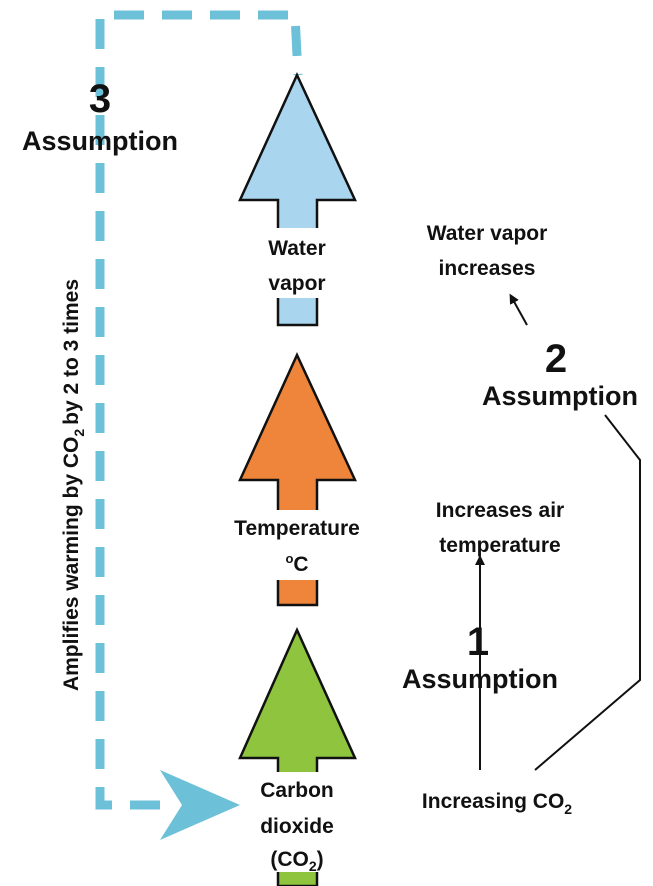 Image resolution: width=653 pixels, height=886 pixels. I want to click on step1-result: Increases air, so click(500, 510).